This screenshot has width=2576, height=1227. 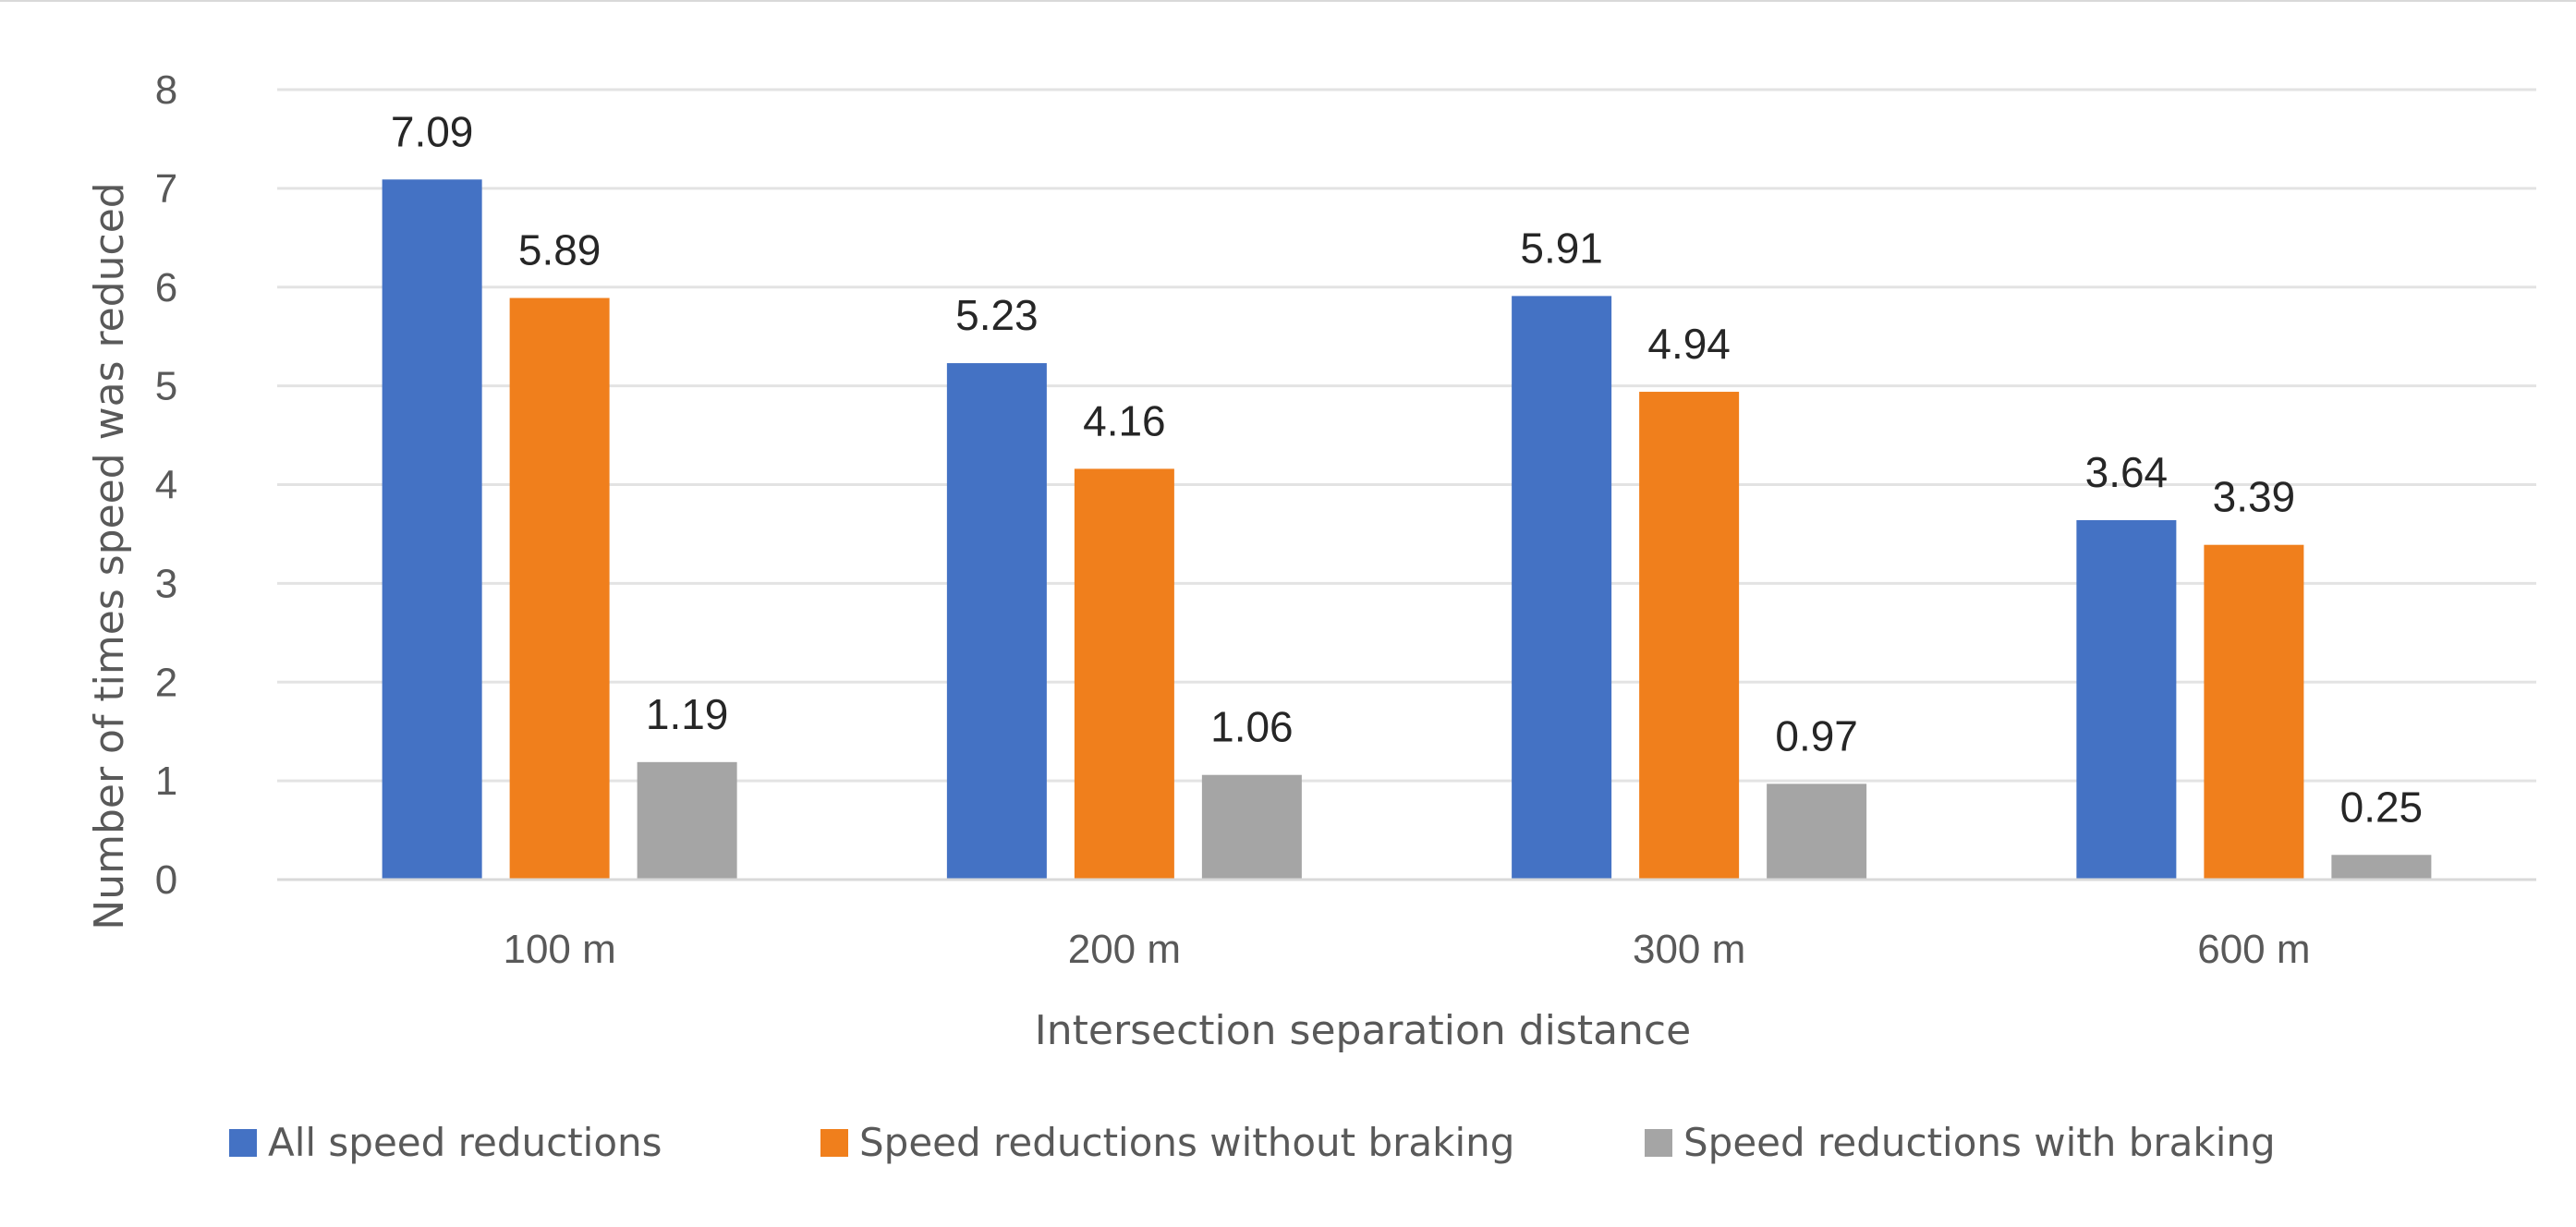 I want to click on data-label: 0.25, so click(x=2382, y=807).